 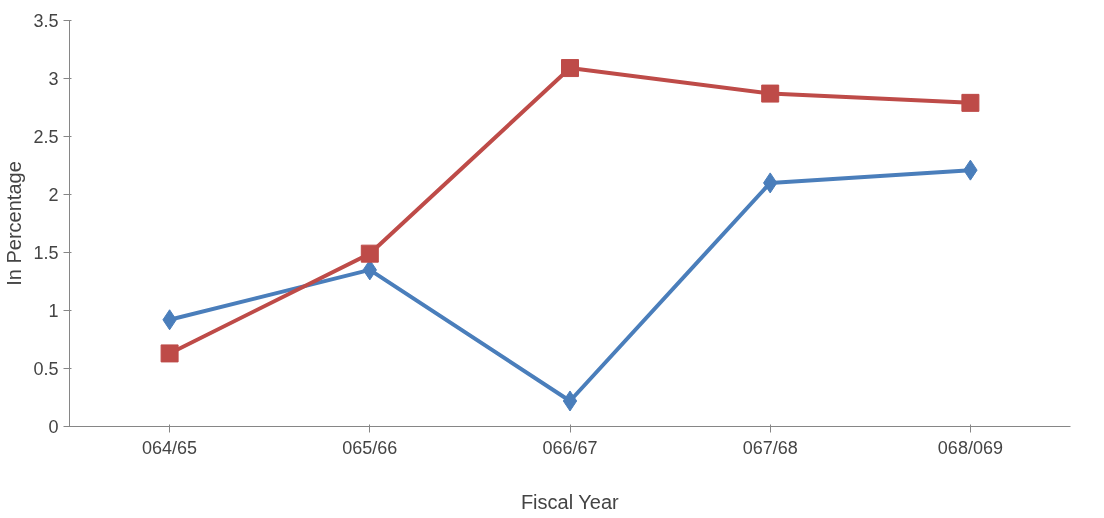 What do you see at coordinates (53, 195) in the screenshot?
I see `y-tick-label: 2` at bounding box center [53, 195].